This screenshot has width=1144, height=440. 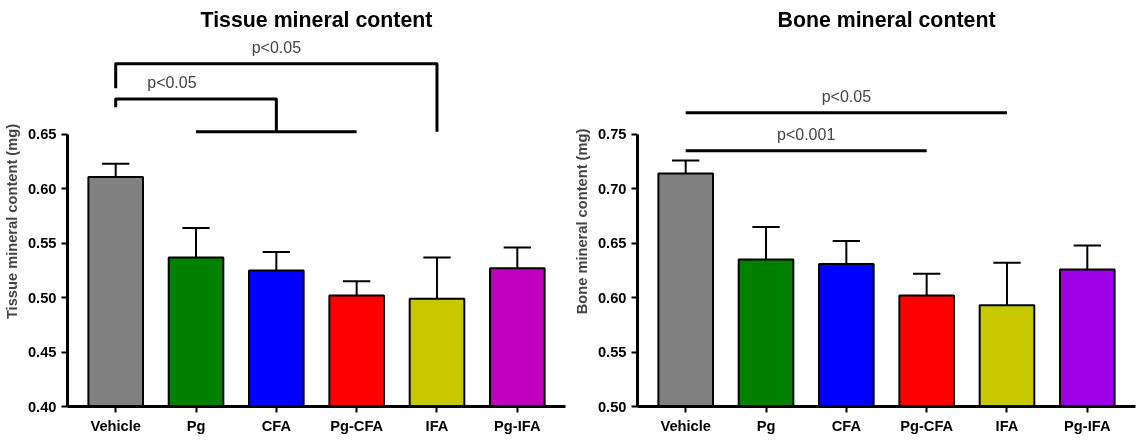 I want to click on y-tick-label: 0.70, so click(x=612, y=188).